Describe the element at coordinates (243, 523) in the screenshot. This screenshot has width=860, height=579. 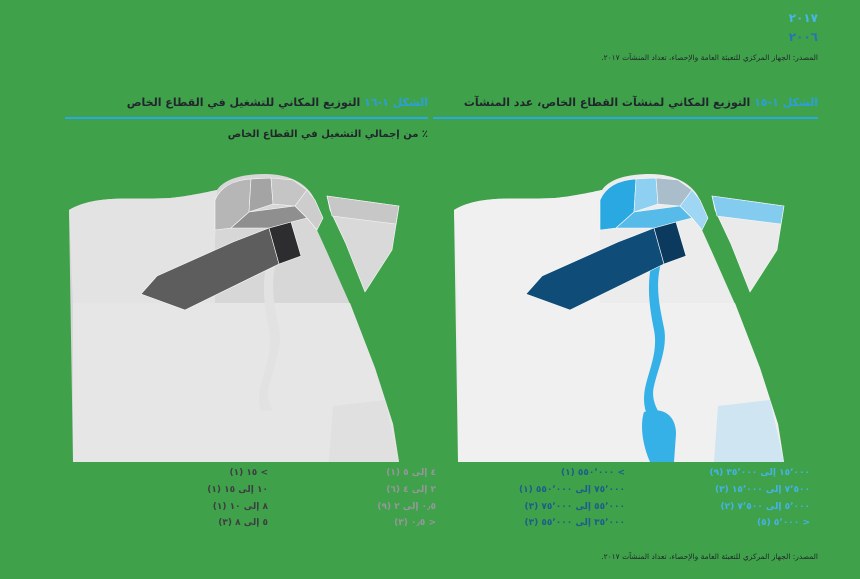
I see `legend-item: ٥ إلى ٨ (٣)` at that location.